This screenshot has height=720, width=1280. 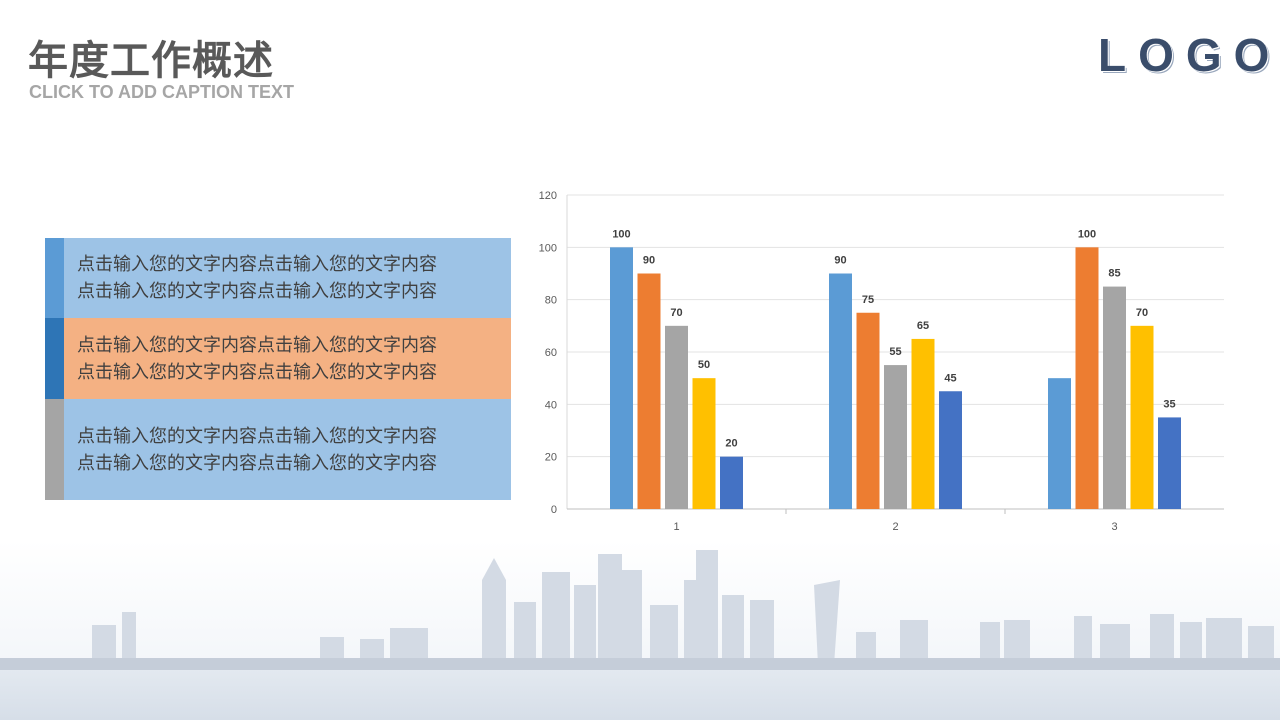 I want to click on data-label: 85, so click(x=1114, y=274).